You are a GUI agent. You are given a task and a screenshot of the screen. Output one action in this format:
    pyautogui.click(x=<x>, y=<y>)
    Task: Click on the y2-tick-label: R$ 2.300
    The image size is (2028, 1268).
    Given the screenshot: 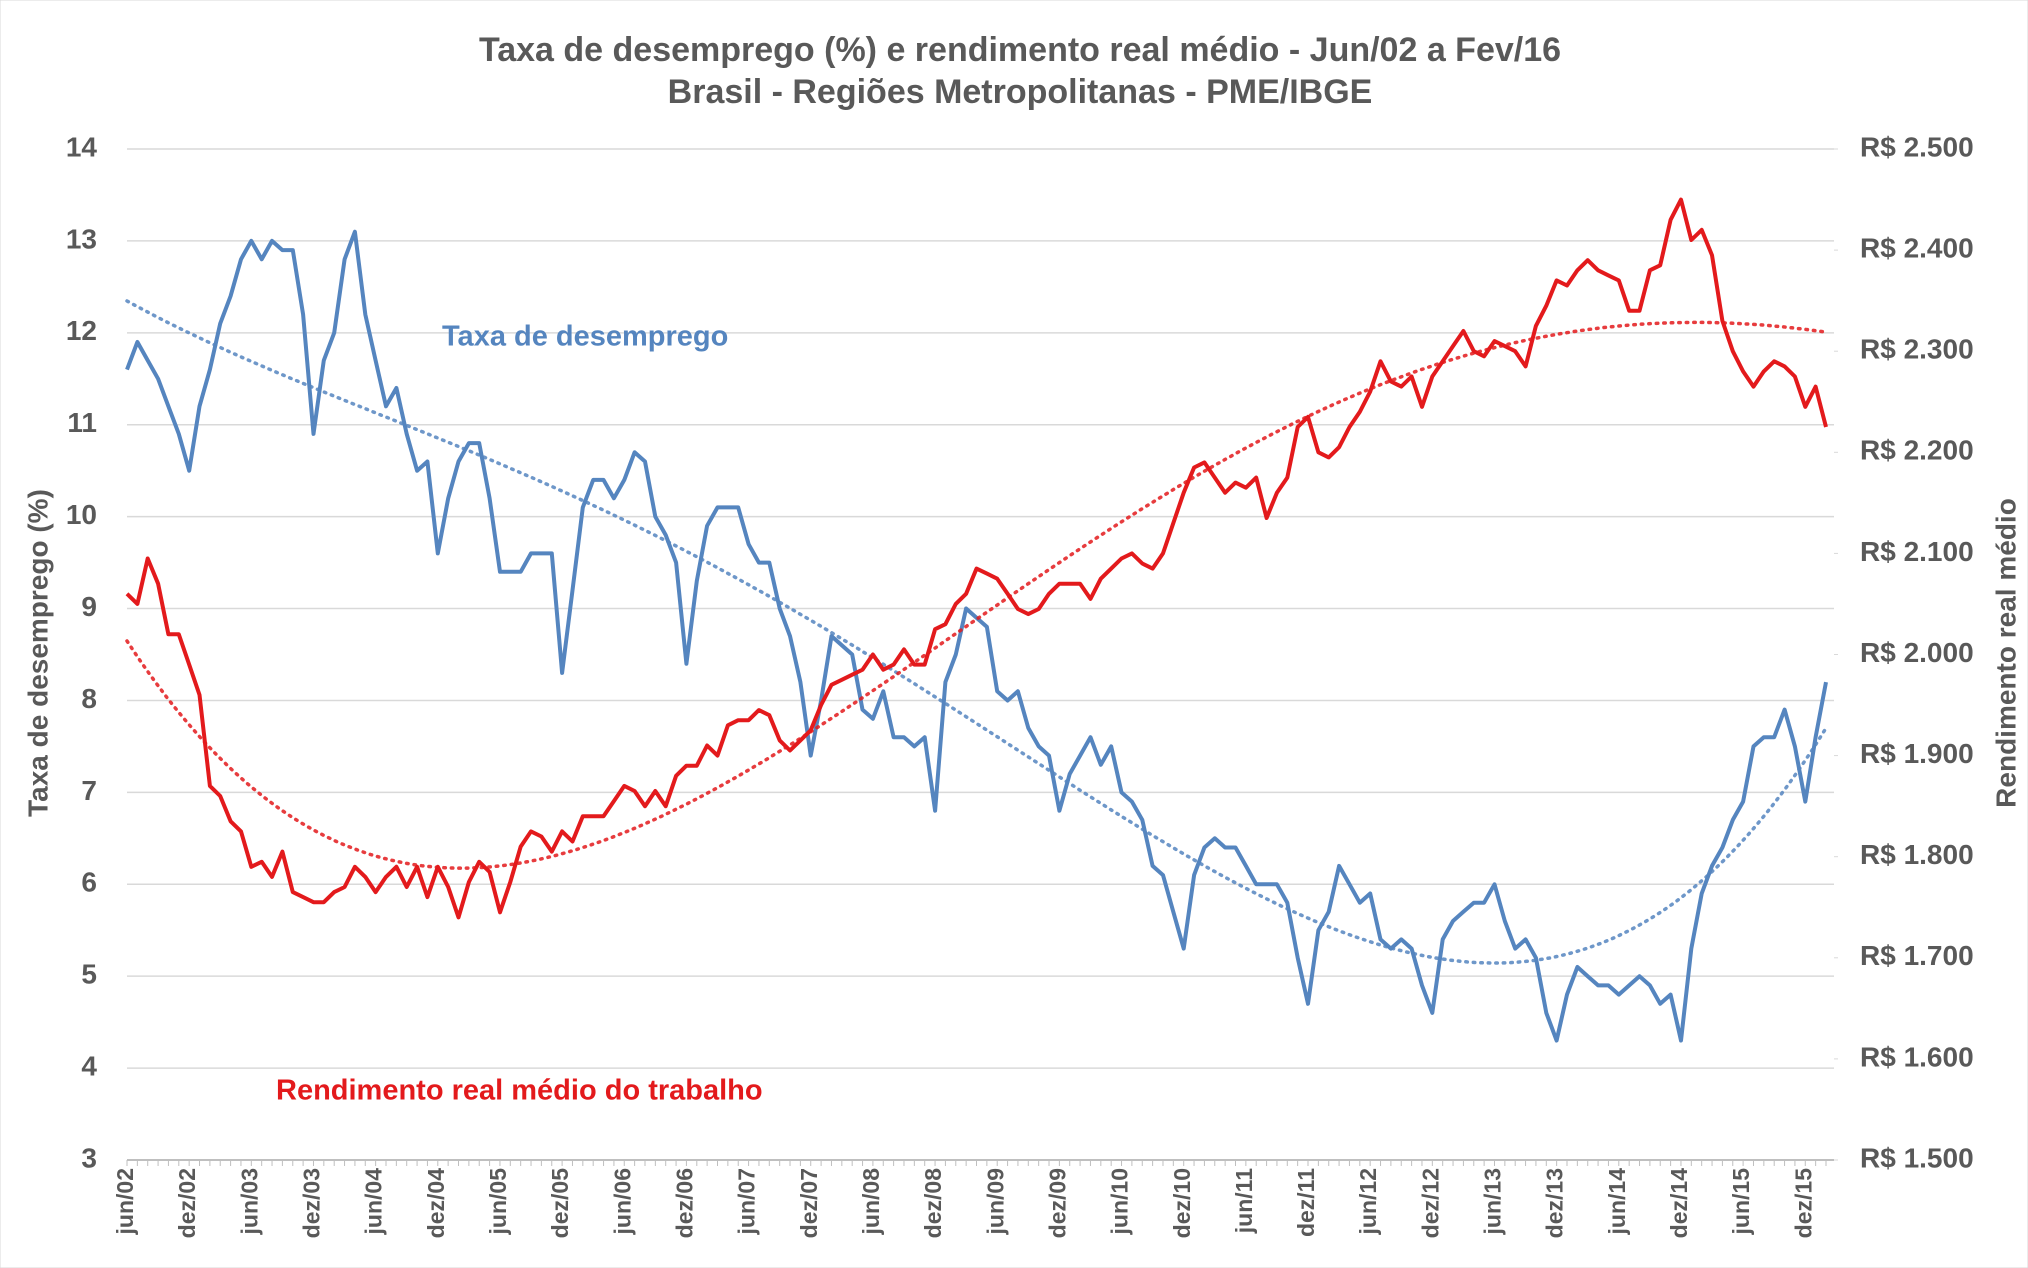 What is the action you would take?
    pyautogui.click(x=1917, y=349)
    